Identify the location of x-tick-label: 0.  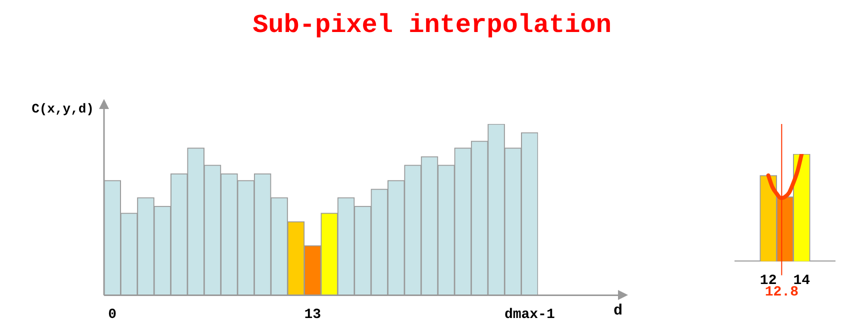
(112, 315).